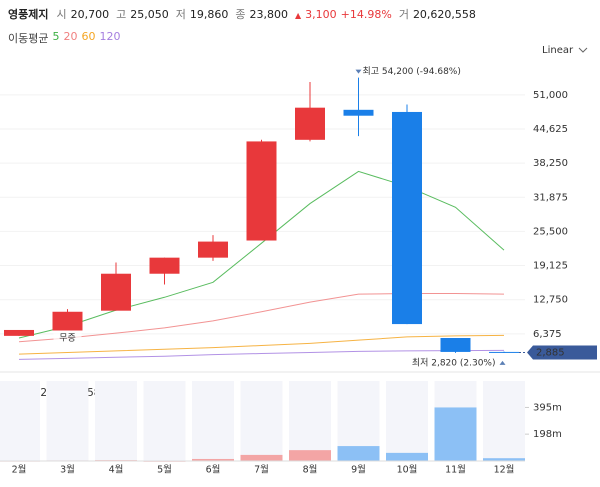  Describe the element at coordinates (502, 362) in the screenshot. I see `min-arrow` at that location.